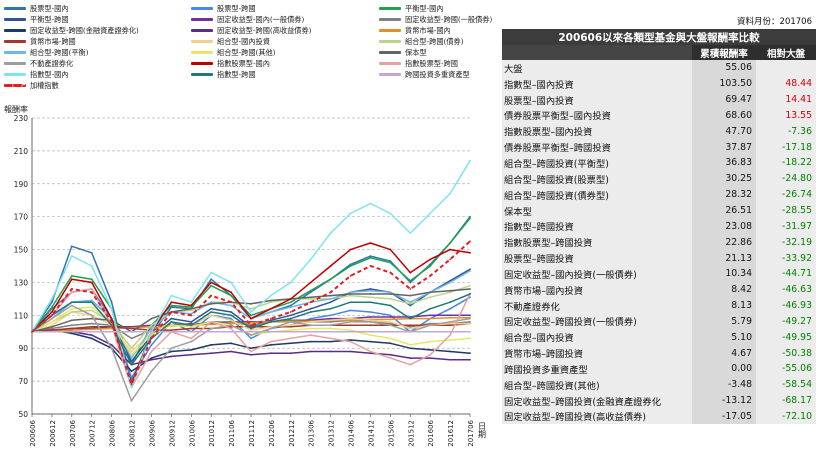 The height and width of the screenshot is (456, 820). I want to click on legend-item: 貨幣市場-國內, so click(415, 30).